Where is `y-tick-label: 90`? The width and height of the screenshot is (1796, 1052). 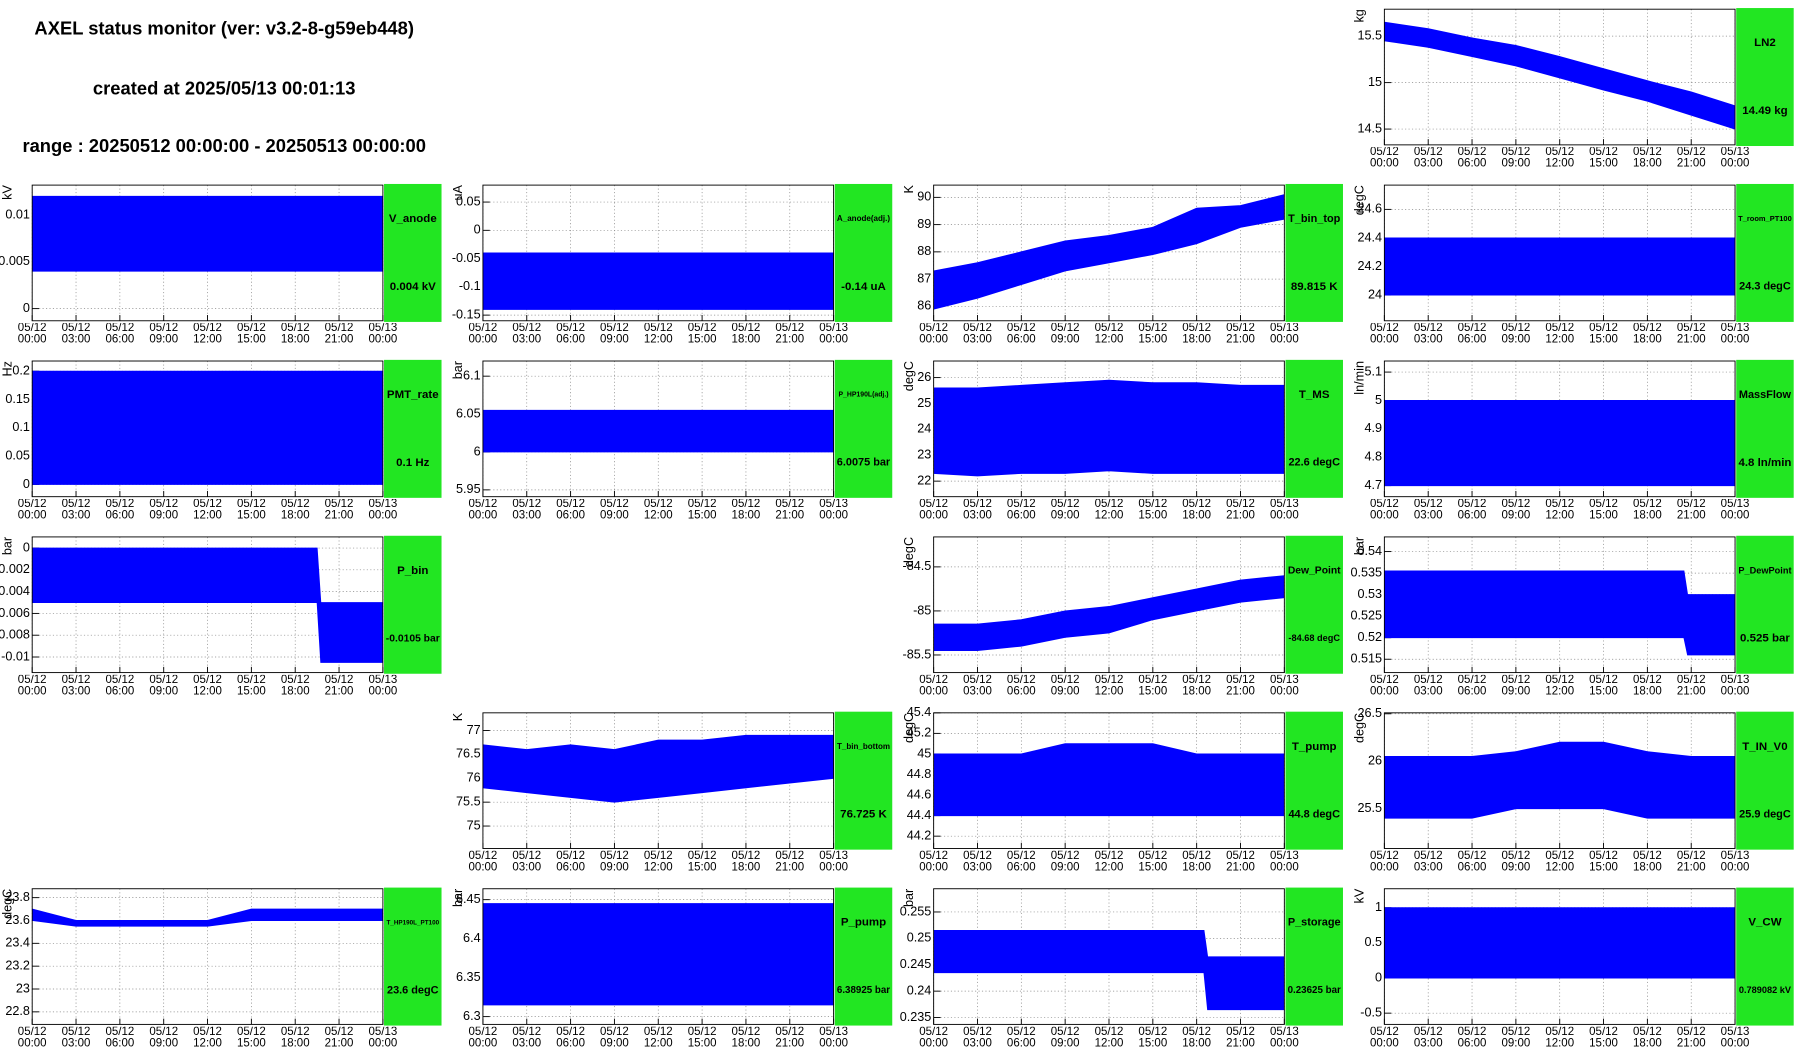 y-tick-label: 90 is located at coordinates (924, 197).